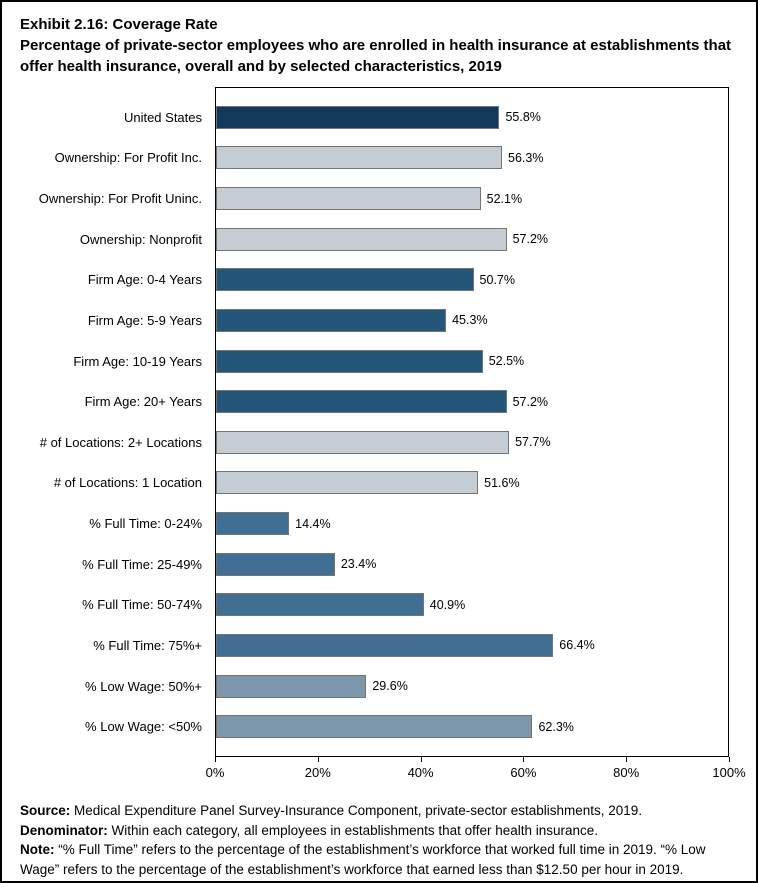 The height and width of the screenshot is (883, 758). I want to click on chart-row: # of Locations: 1 Location 51.6%, so click(379, 483).